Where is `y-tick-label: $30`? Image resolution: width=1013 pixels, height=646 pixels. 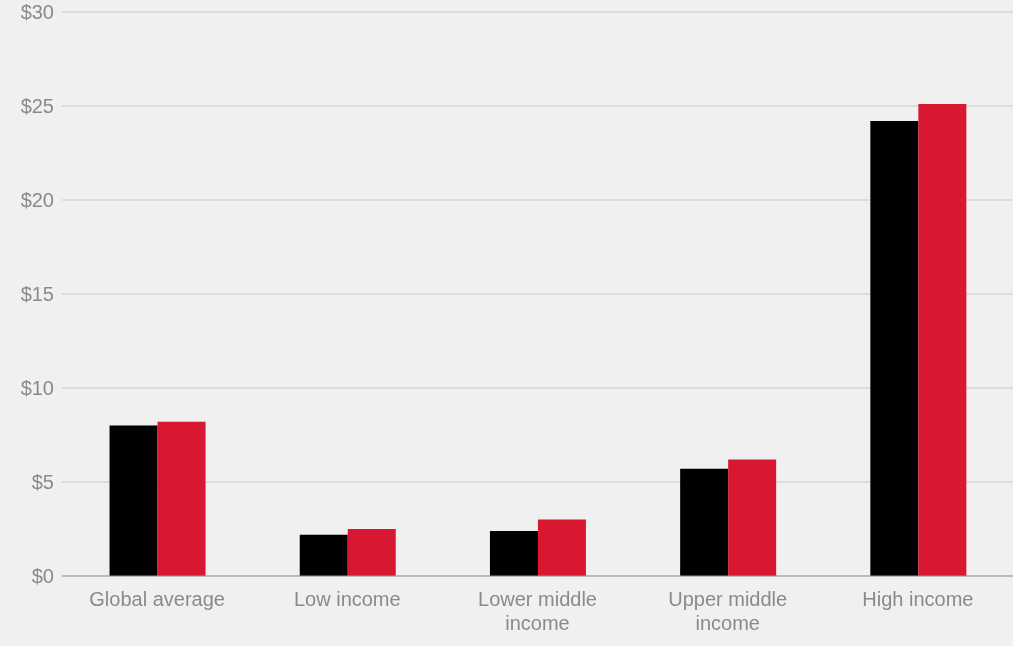
y-tick-label: $30 is located at coordinates (37, 12).